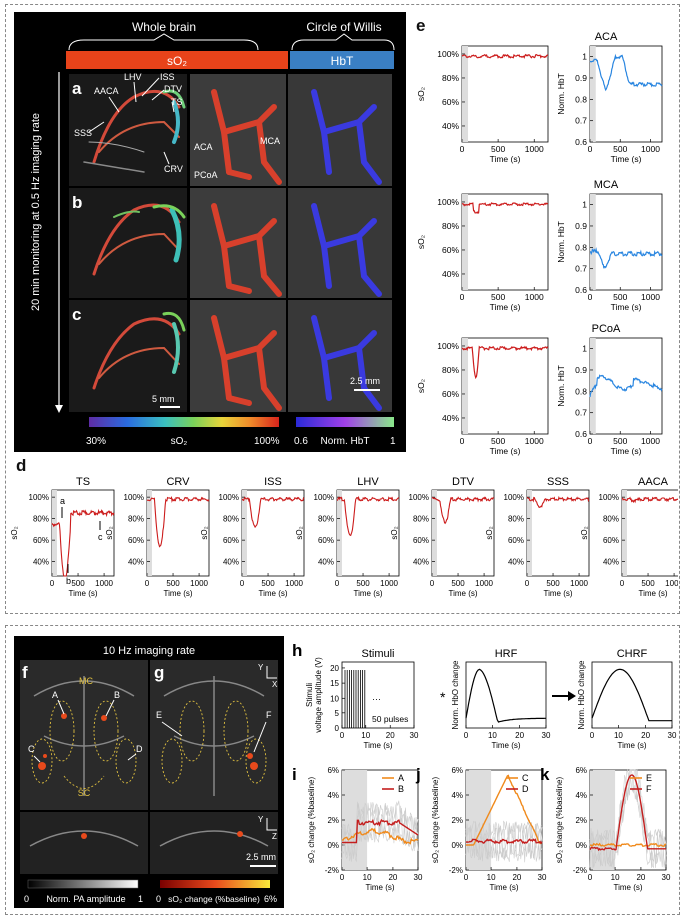 This screenshot has width=685, height=920. What do you see at coordinates (242, 583) in the screenshot?
I see `panel-d-2-xtick-label: 0` at bounding box center [242, 583].